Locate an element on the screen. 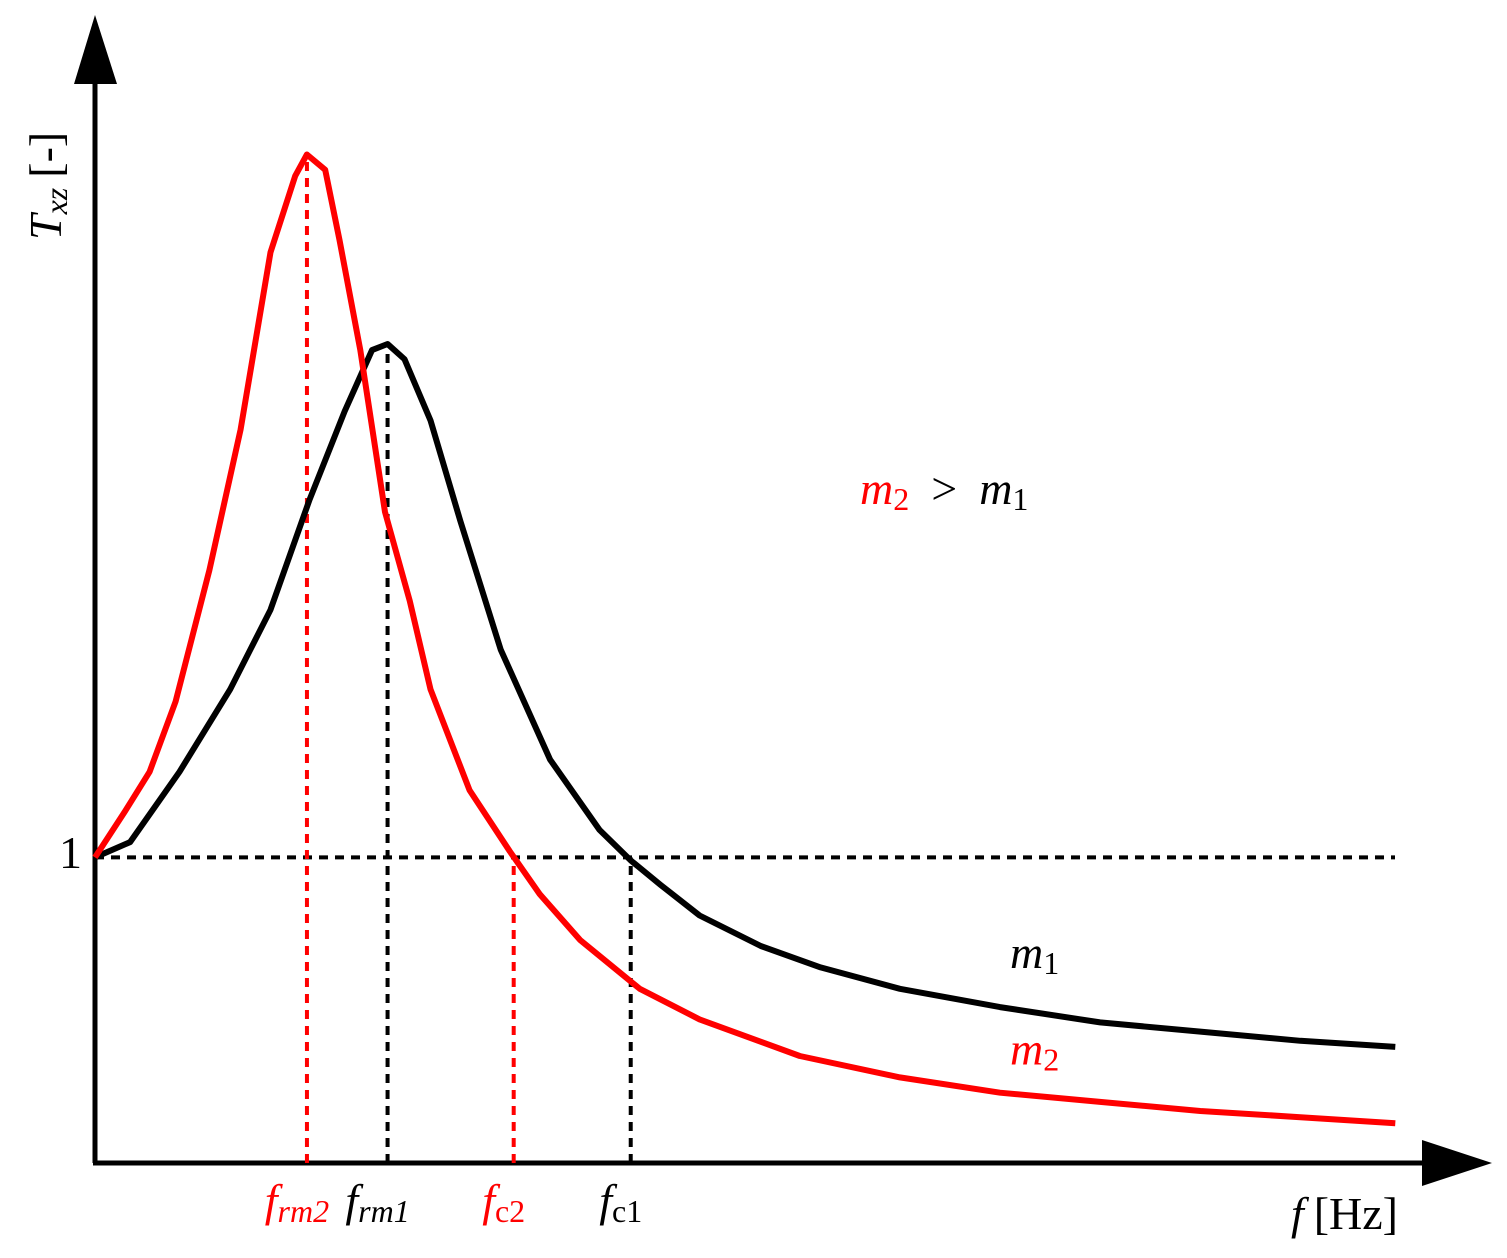  x-marker-label-sub: rm1 is located at coordinates (384, 1211).